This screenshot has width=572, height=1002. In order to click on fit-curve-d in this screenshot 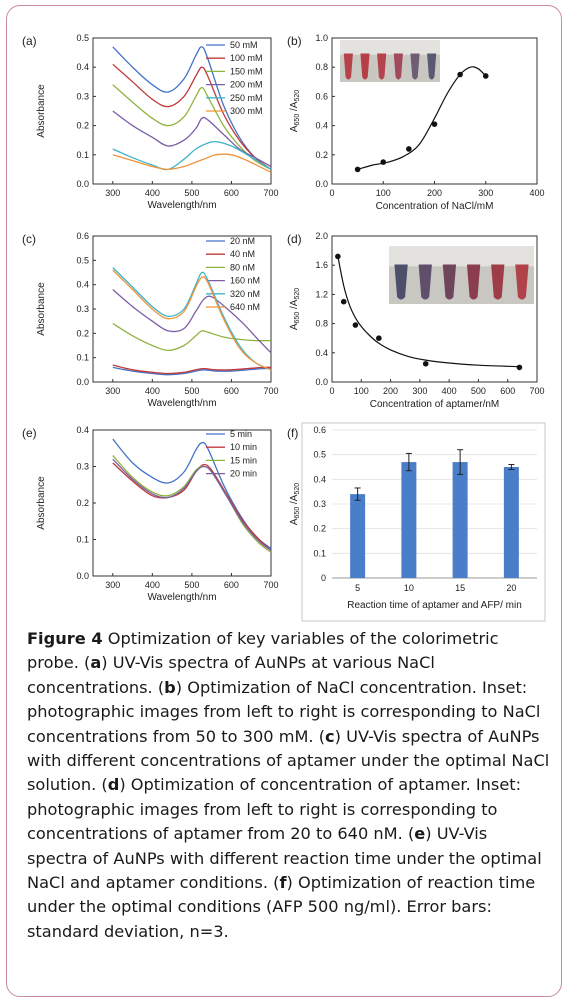, I will do `click(428, 312)`.